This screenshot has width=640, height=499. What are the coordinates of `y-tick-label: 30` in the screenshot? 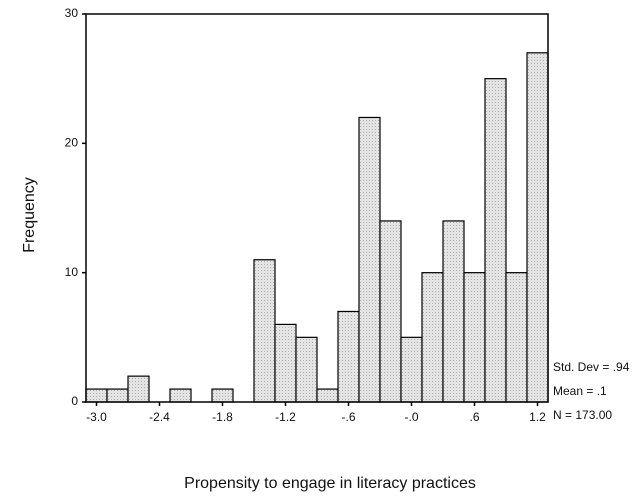 It's located at (72, 13).